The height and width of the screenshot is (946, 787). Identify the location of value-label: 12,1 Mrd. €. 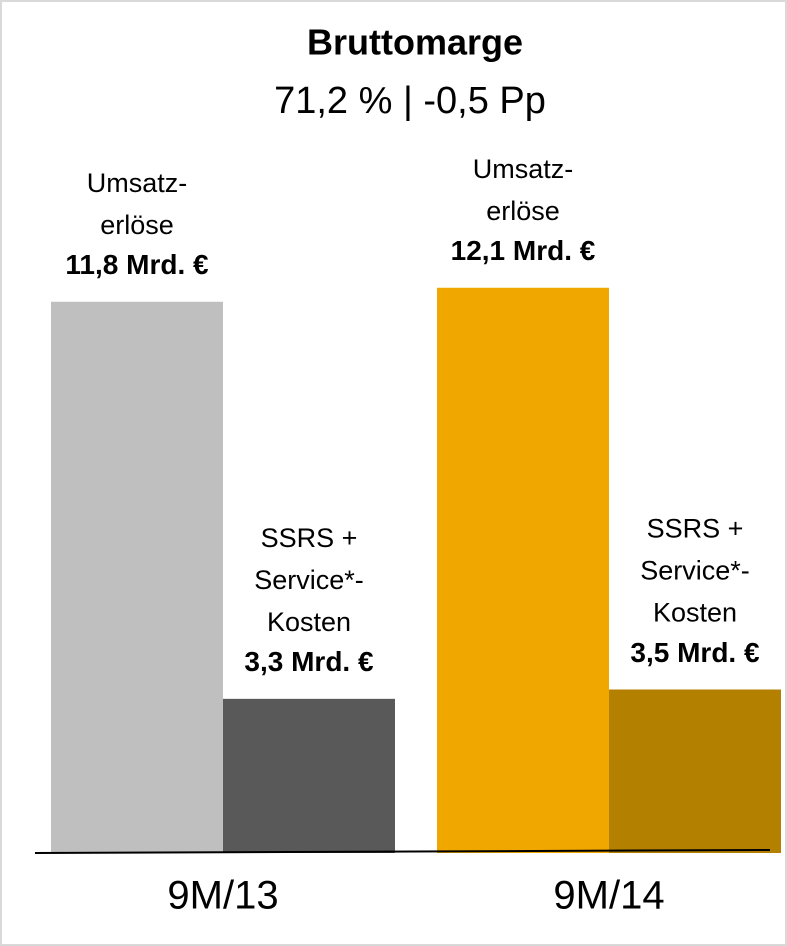
(523, 250).